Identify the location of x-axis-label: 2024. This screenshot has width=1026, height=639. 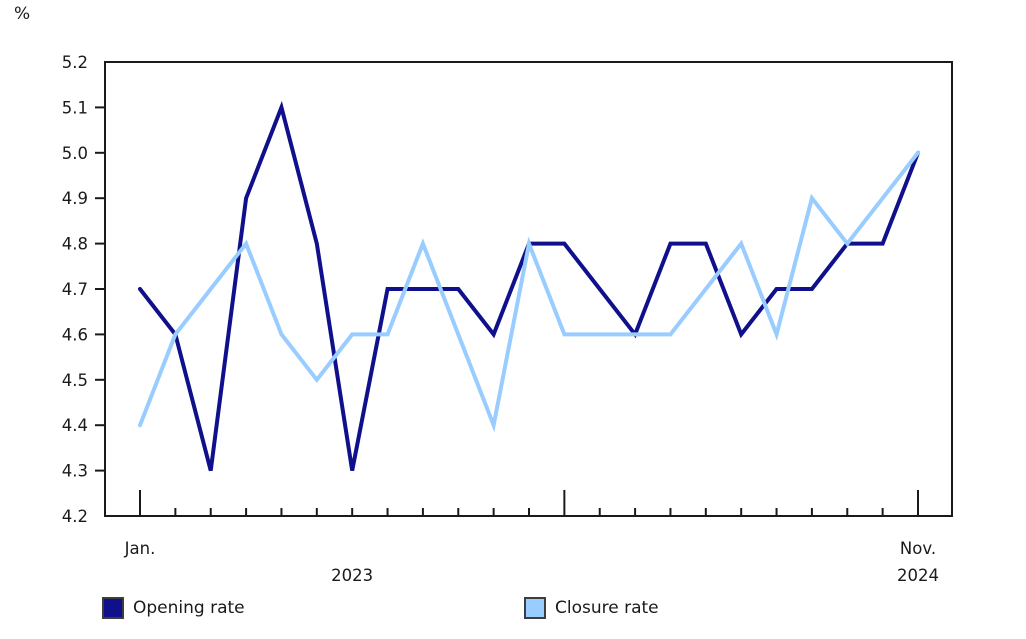
(918, 575).